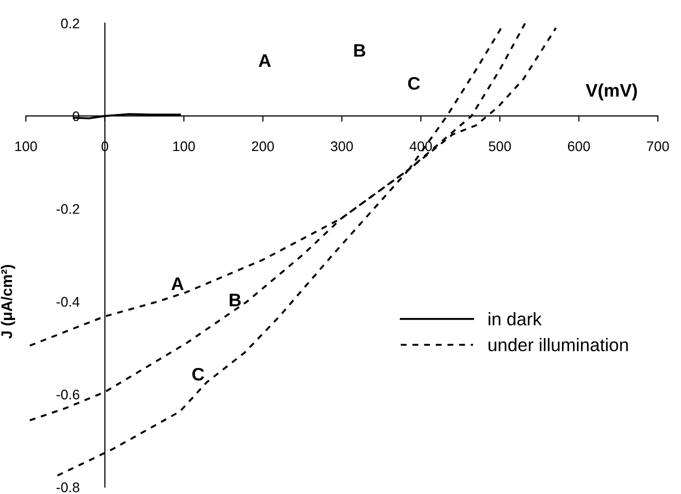  Describe the element at coordinates (579, 146) in the screenshot. I see `x-tick-label: 600` at that location.